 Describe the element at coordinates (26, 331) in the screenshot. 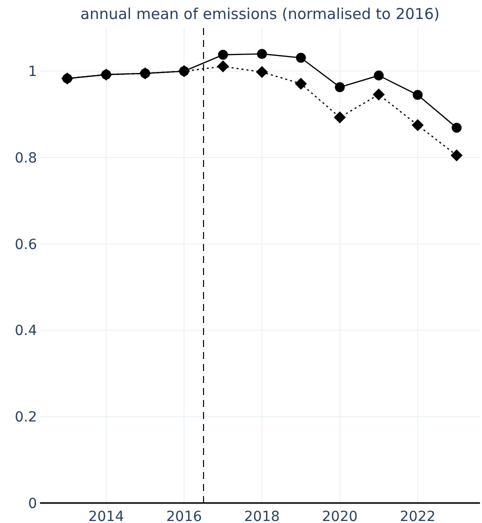

I see `y-tick-label: 0.4` at that location.